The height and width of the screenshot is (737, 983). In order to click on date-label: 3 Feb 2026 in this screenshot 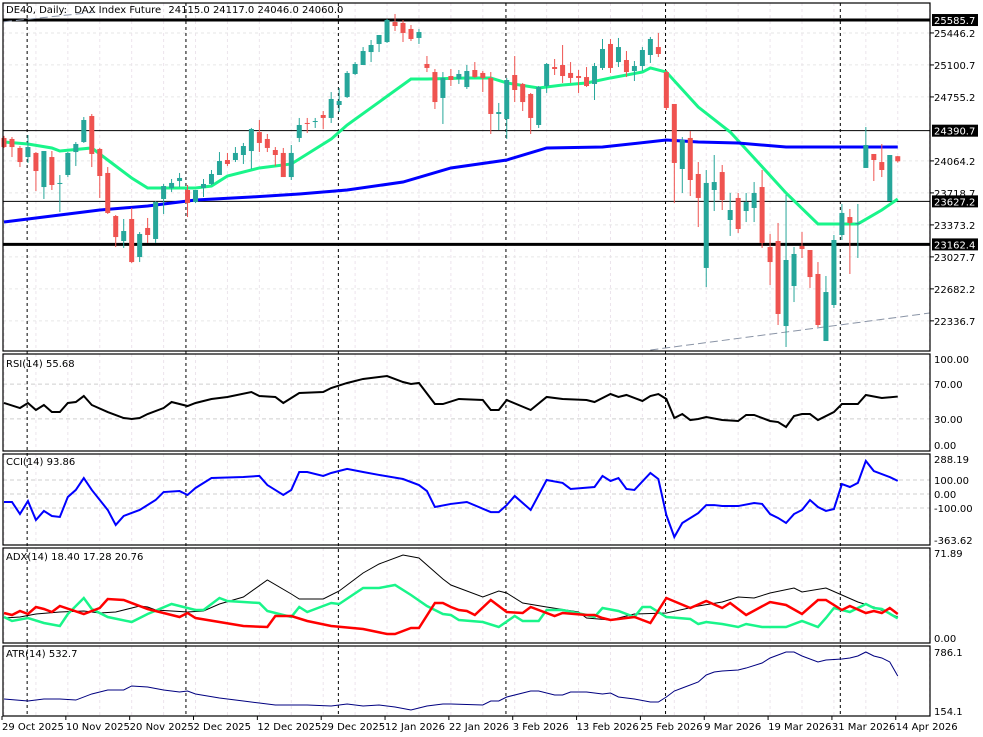, I will do `click(541, 727)`.